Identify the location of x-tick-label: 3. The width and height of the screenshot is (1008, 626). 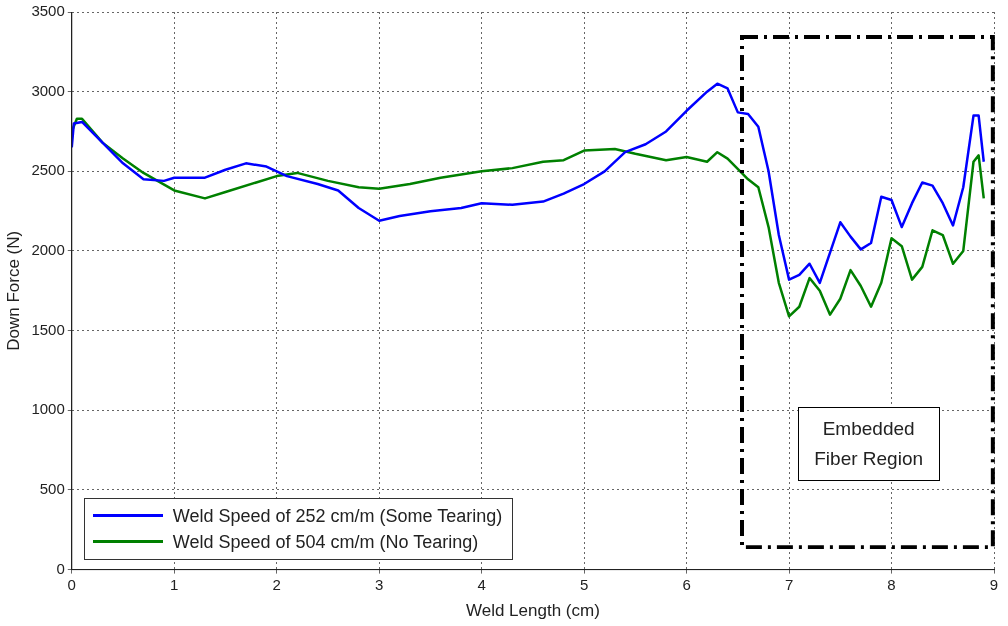
(379, 584).